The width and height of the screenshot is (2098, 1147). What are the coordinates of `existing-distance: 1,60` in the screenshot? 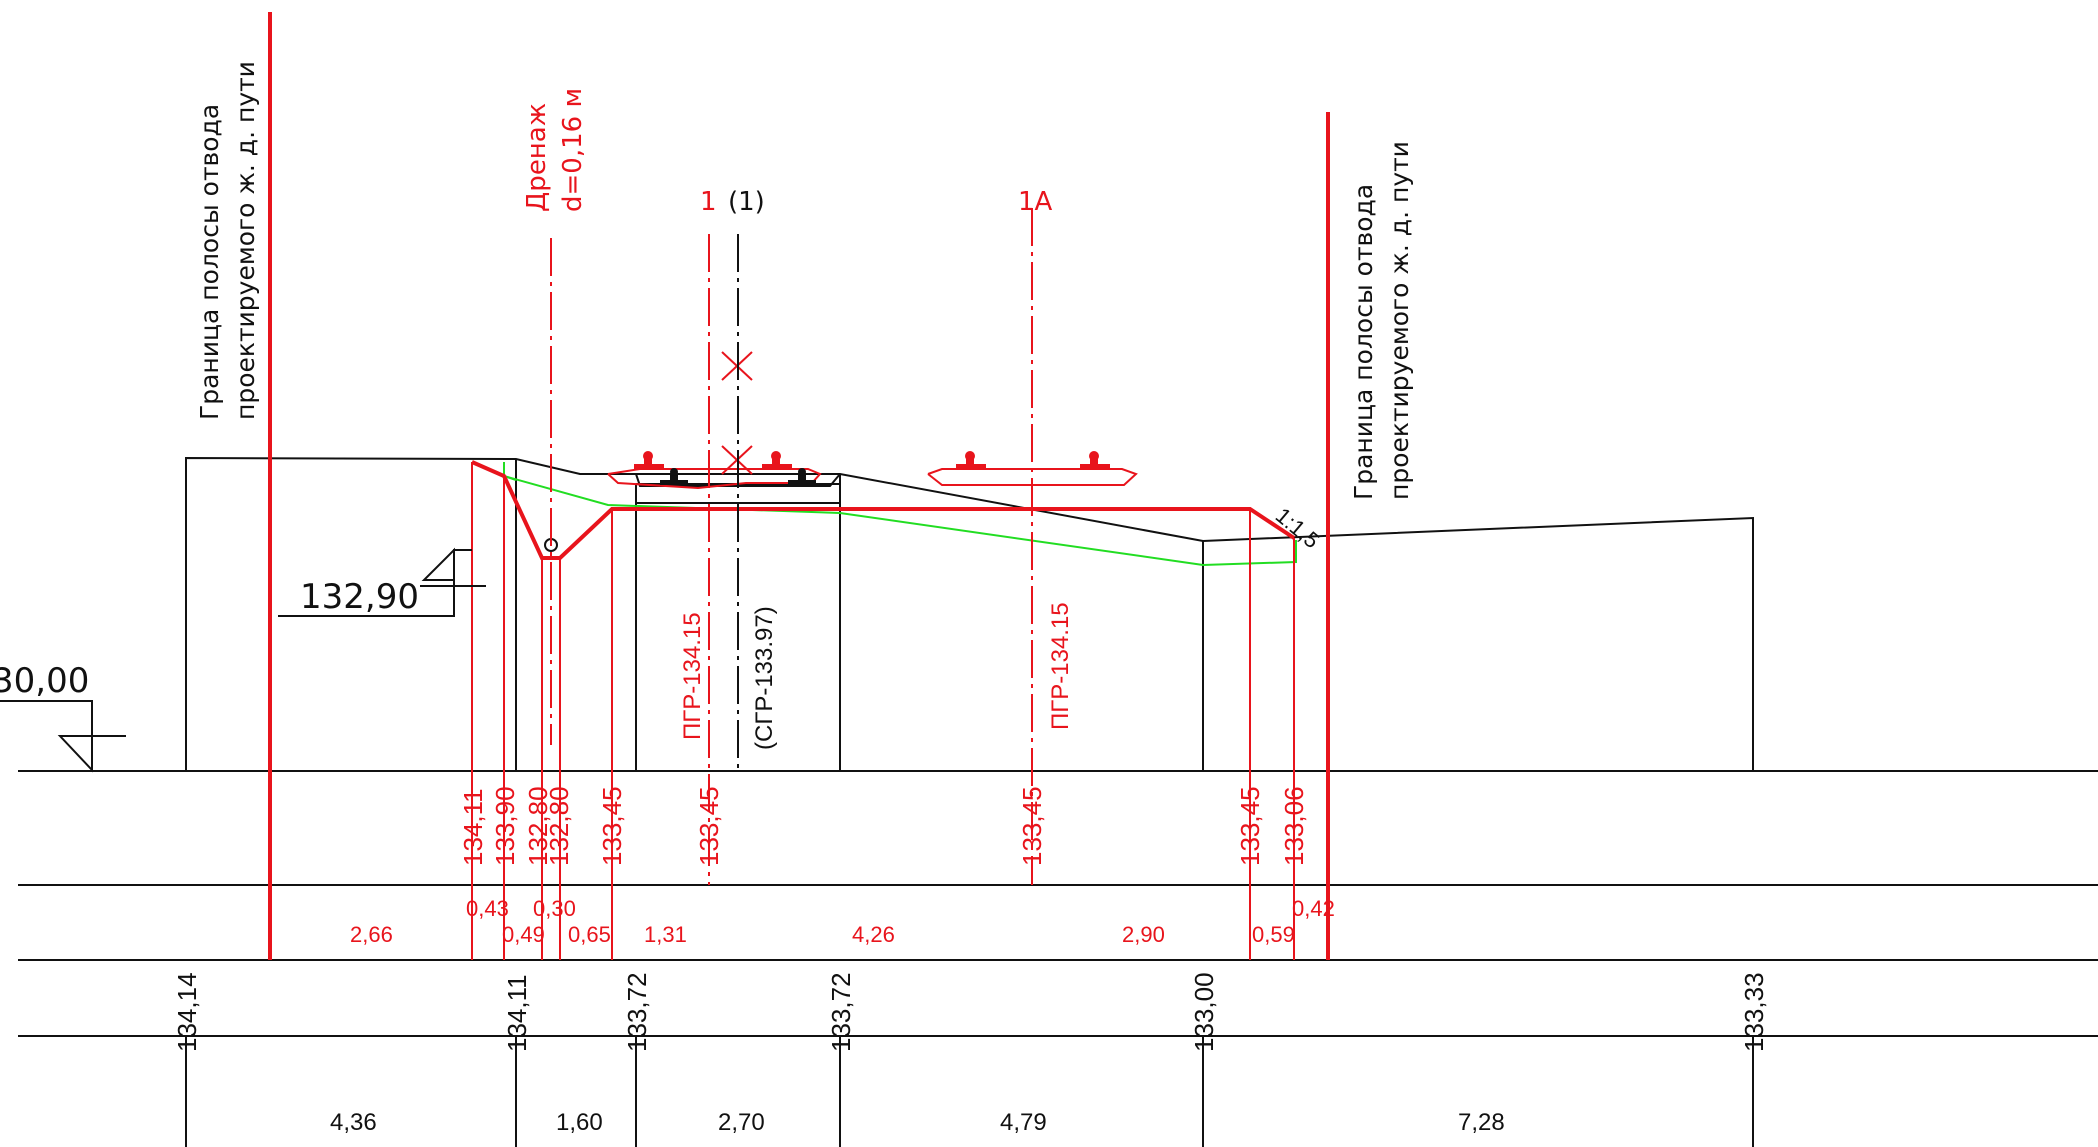 It's located at (579, 1122).